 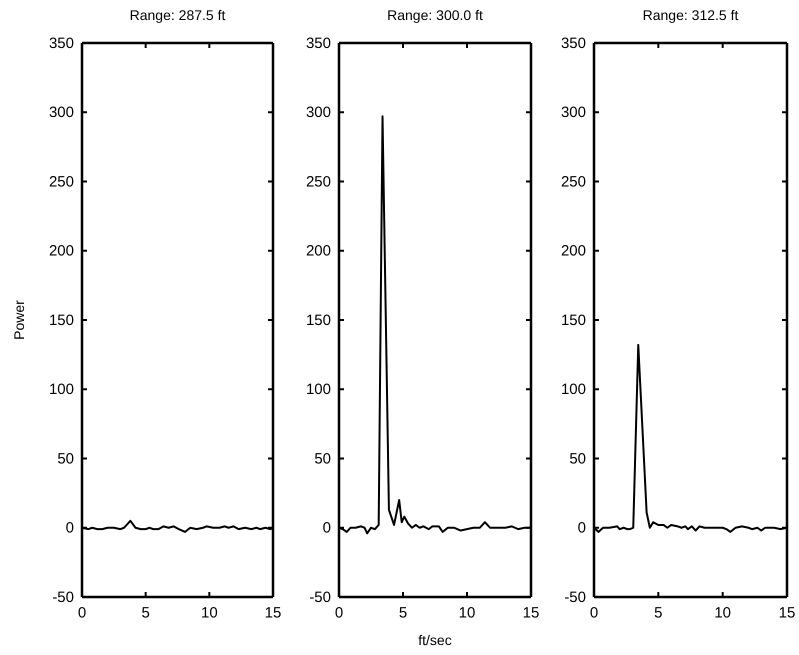 What do you see at coordinates (435, 15) in the screenshot?
I see `chart-title: Range: 300.0 ft` at bounding box center [435, 15].